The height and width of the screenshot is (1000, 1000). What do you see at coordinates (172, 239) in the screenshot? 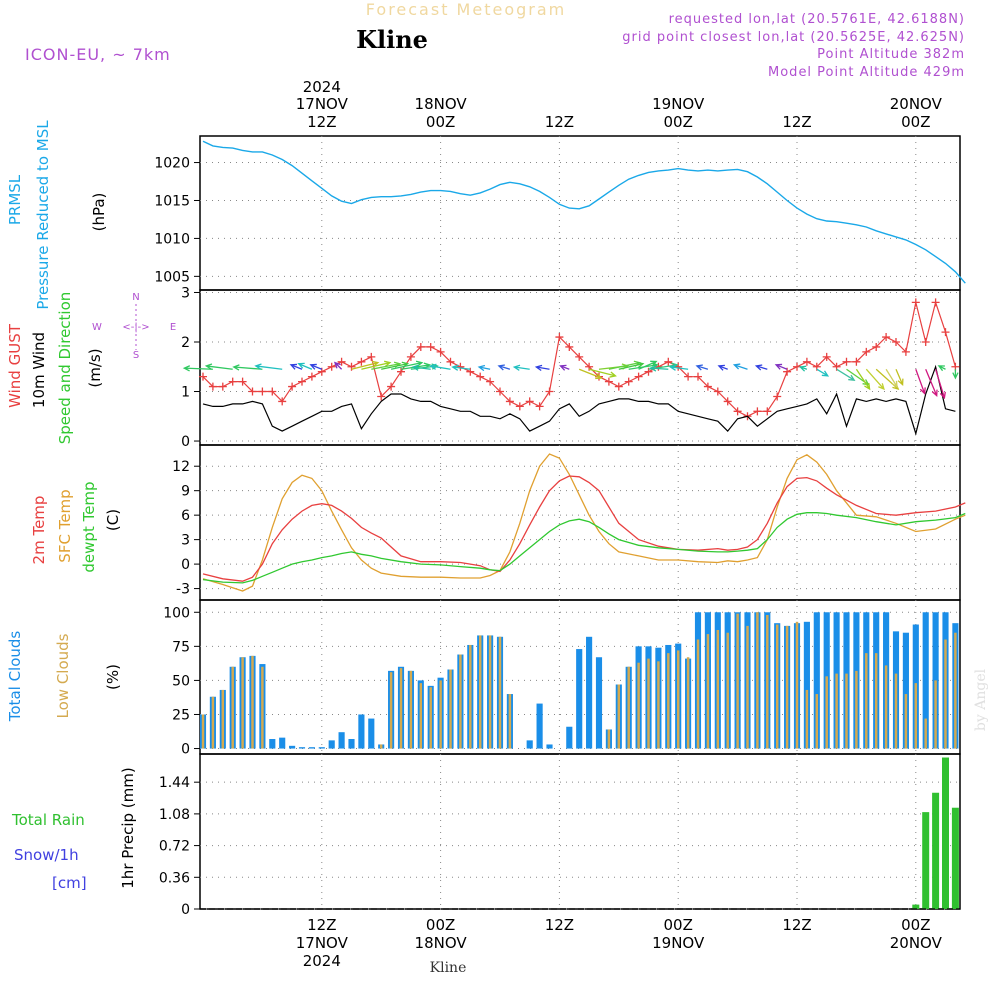
I see `y-tick-label: 1010` at bounding box center [172, 239].